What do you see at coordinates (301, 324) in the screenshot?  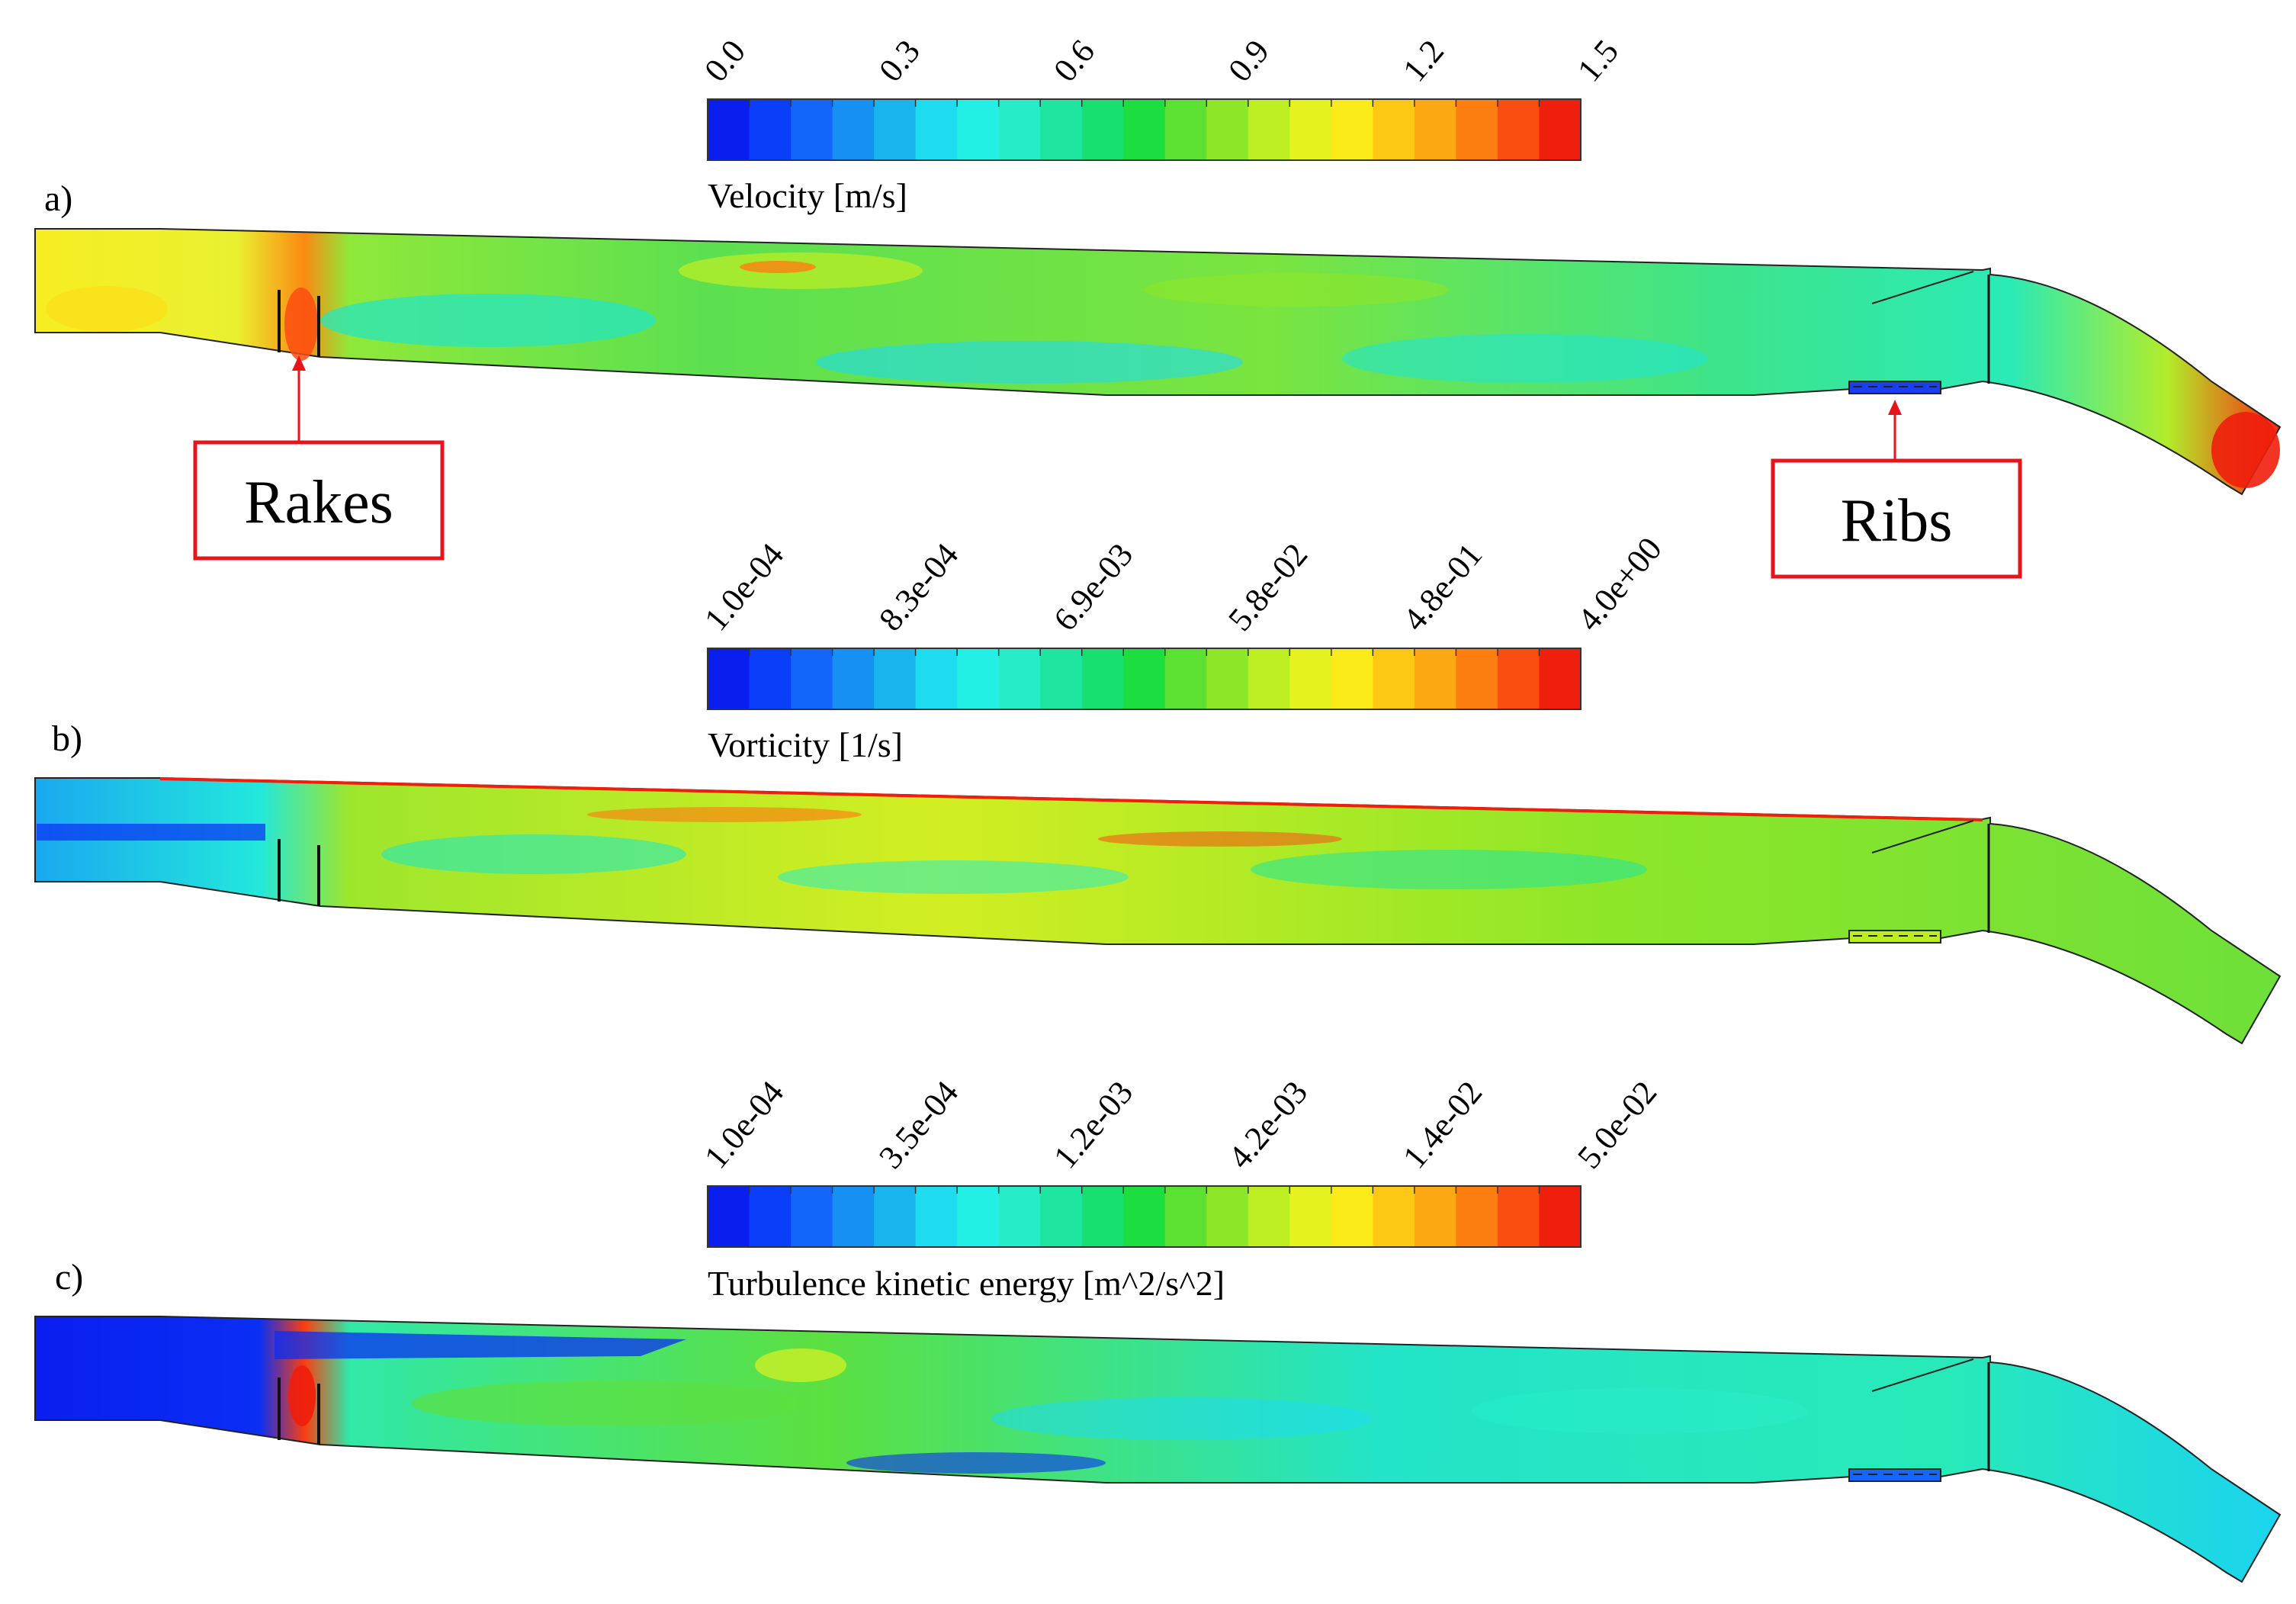 I see `velocity-rake-peak` at bounding box center [301, 324].